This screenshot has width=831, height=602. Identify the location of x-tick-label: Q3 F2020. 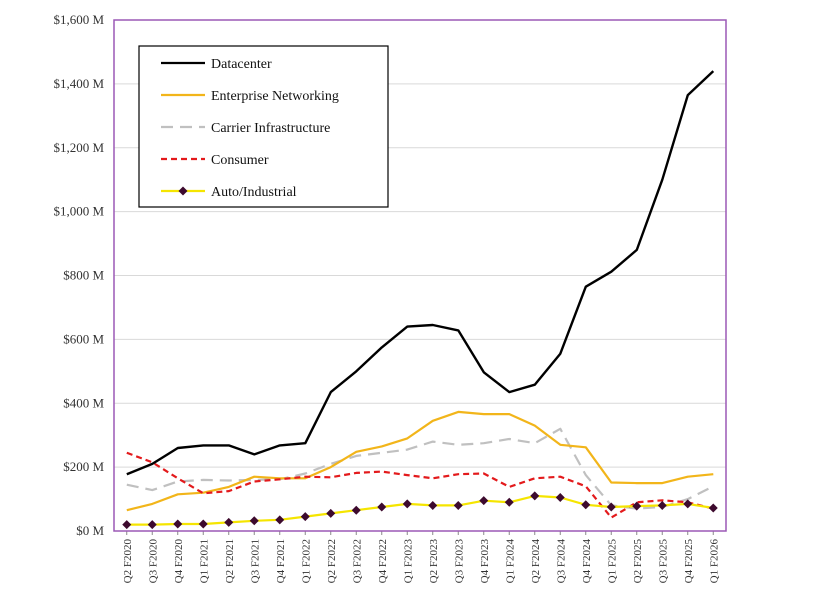
(153, 561).